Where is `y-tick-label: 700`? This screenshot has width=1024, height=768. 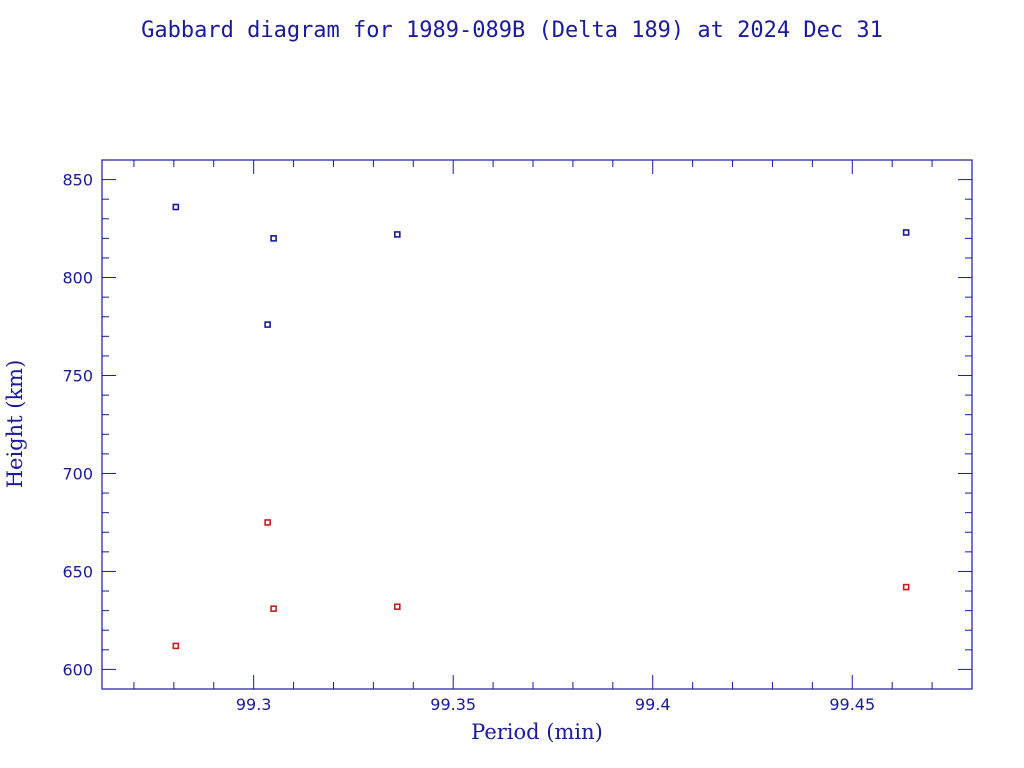
y-tick-label: 700 is located at coordinates (77, 473).